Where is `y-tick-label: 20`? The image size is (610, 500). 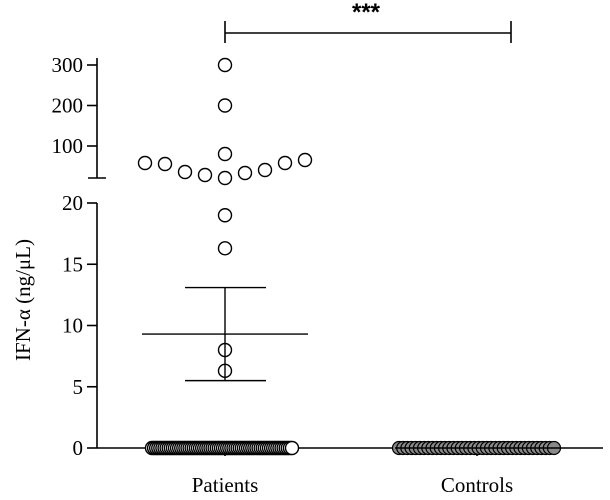 y-tick-label: 20 is located at coordinates (72, 203).